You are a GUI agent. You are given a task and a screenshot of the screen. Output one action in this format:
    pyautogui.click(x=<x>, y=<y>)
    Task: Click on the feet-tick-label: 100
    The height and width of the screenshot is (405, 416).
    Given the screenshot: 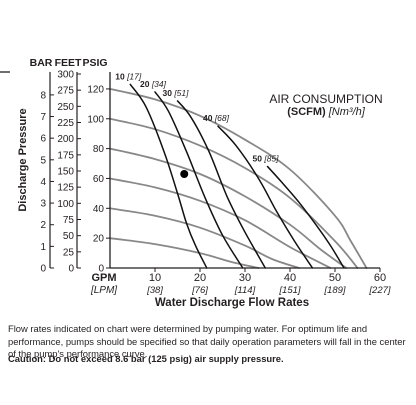 What is the action you would take?
    pyautogui.click(x=65, y=204)
    